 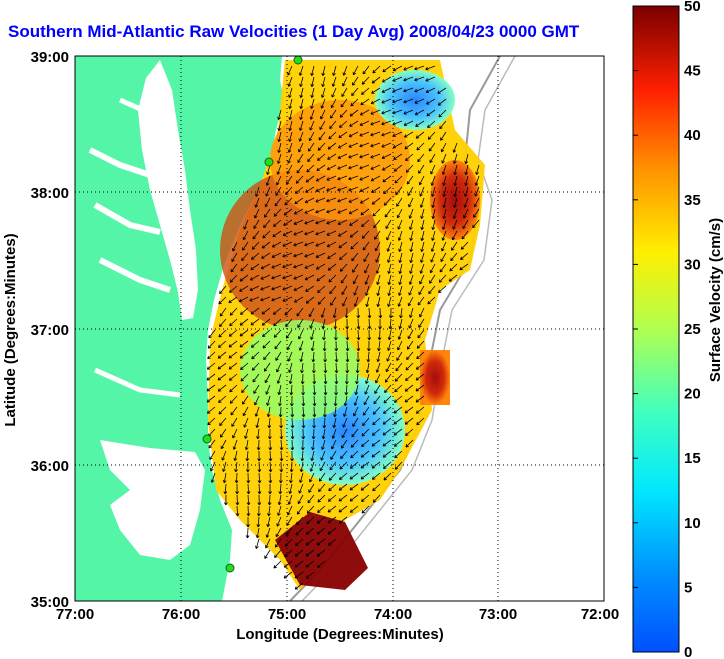 What do you see at coordinates (287, 614) in the screenshot?
I see `x-tick-label: 75:00` at bounding box center [287, 614].